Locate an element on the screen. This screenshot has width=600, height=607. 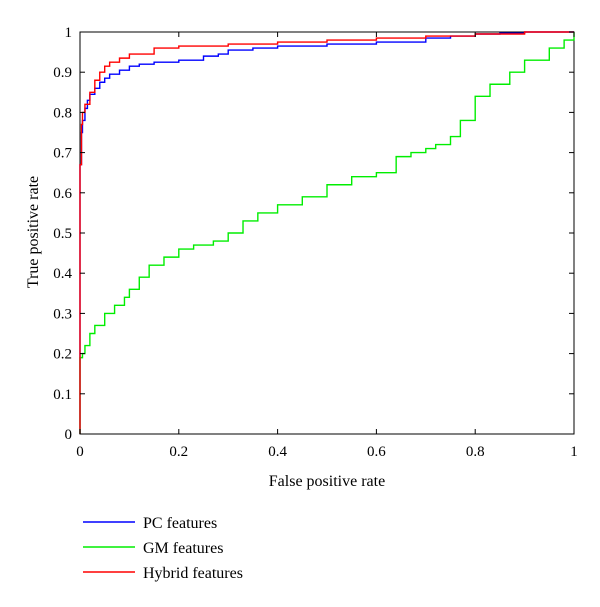
y-tick-label: 0.6 is located at coordinates (62, 194).